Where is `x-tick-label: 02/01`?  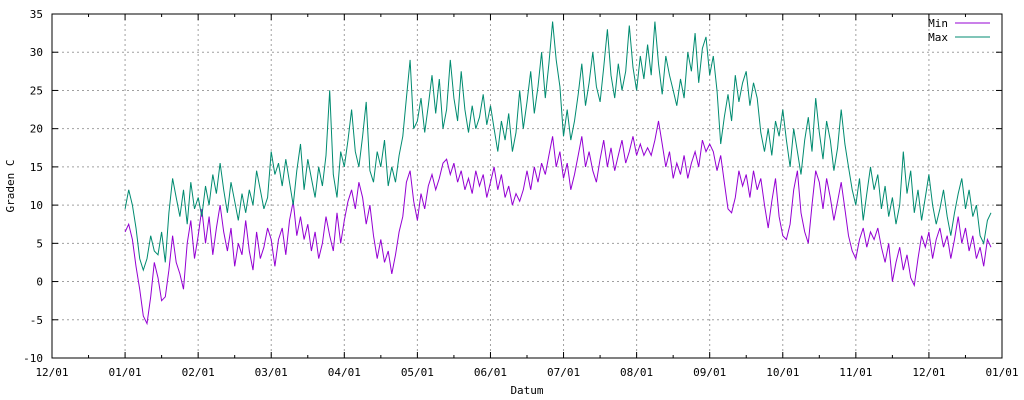 x-tick-label: 02/01 is located at coordinates (198, 372).